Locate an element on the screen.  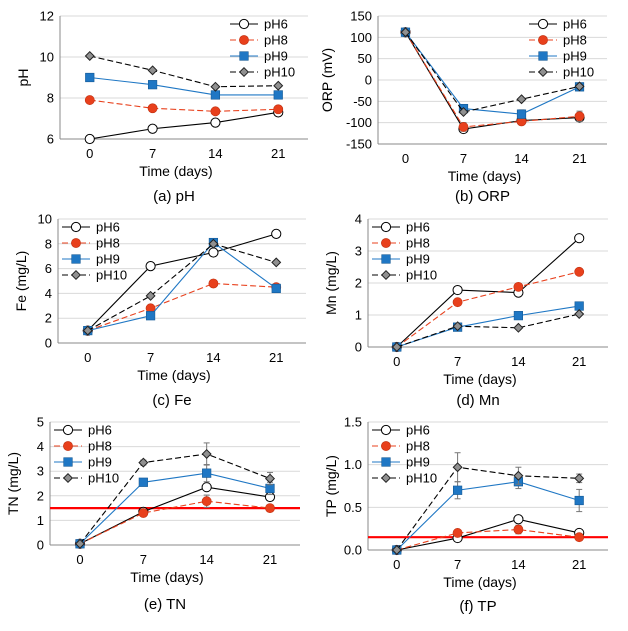
y-tick-label: -100 is located at coordinates (359, 122).